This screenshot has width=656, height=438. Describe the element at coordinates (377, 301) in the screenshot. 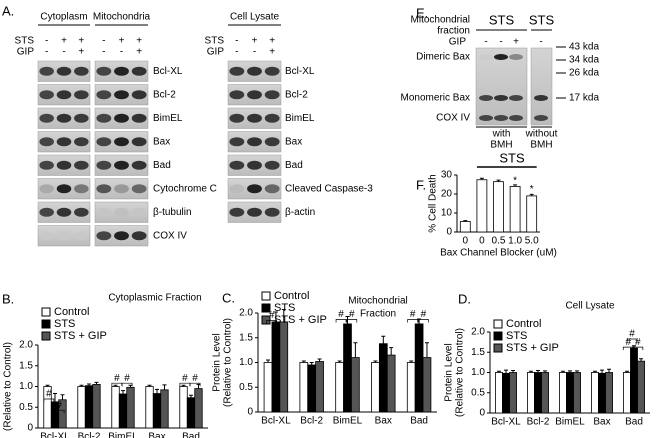

I see `chart-title: Mitochondrial` at that location.